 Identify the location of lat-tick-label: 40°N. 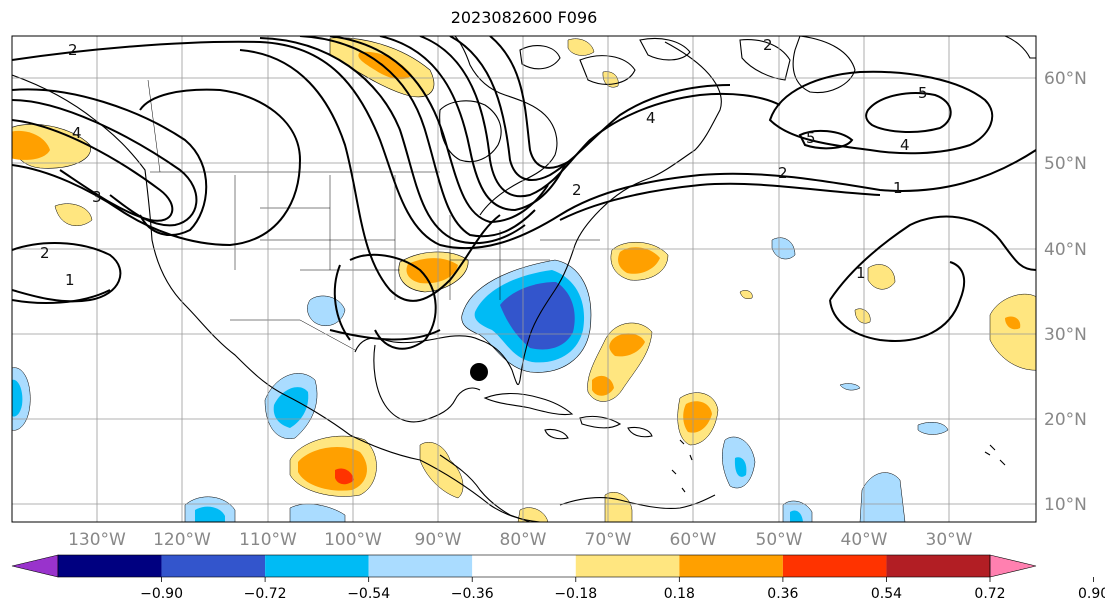
(1065, 250).